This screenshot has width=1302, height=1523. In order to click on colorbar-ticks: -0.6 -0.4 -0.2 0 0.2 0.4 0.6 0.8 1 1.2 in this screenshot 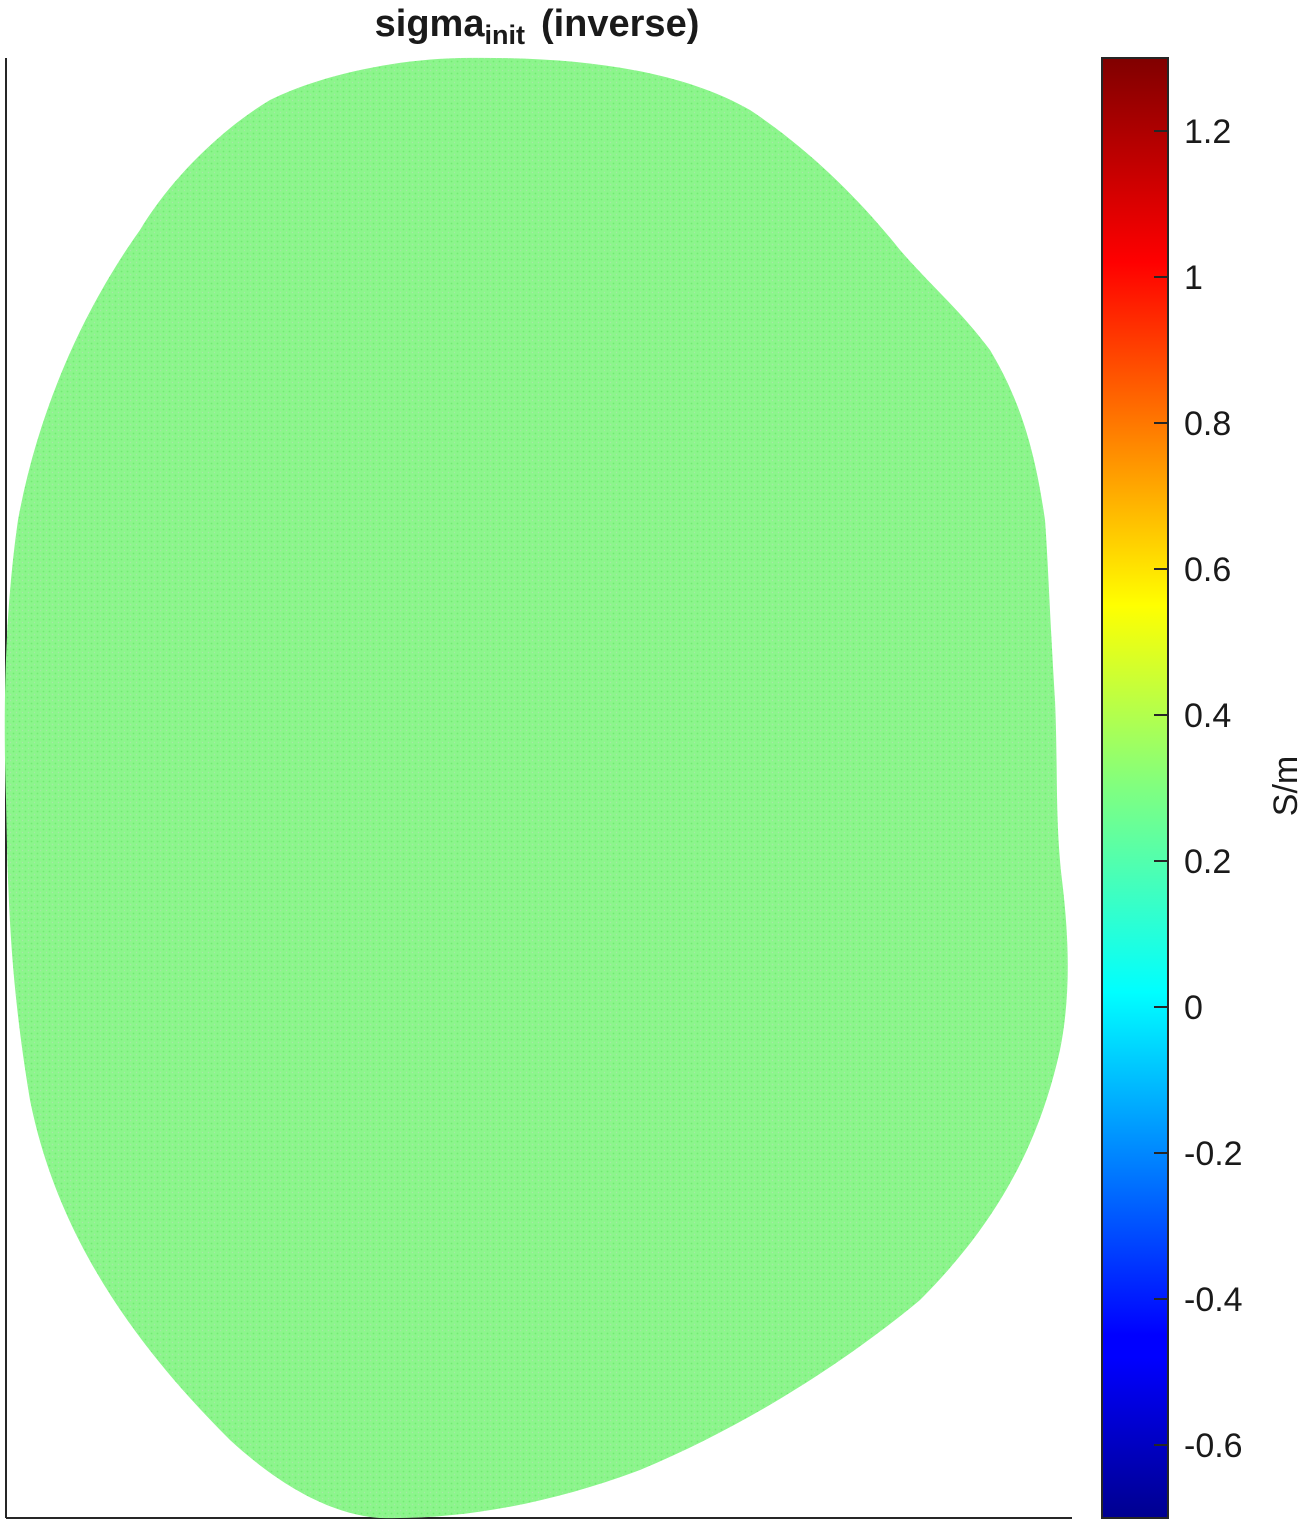, I will do `click(1198, 789)`.